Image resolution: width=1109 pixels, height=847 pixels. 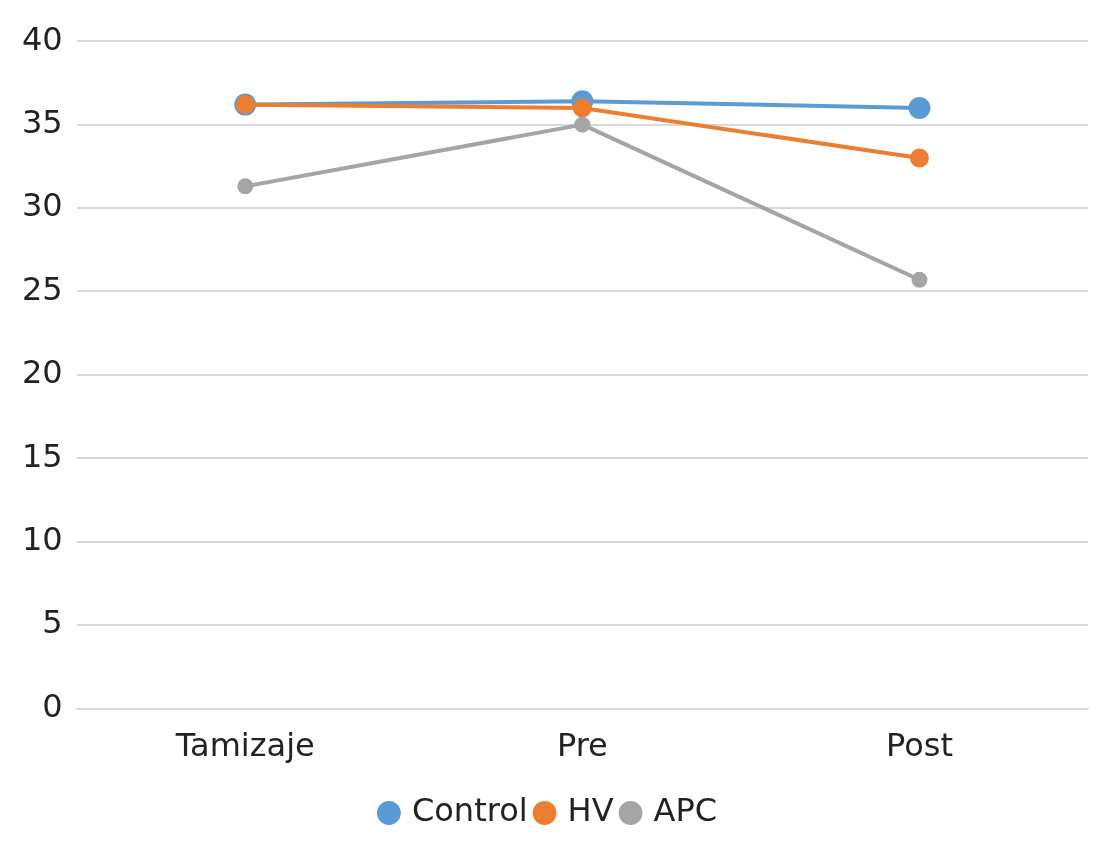 I want to click on y-tick-label: 25, so click(x=42, y=288).